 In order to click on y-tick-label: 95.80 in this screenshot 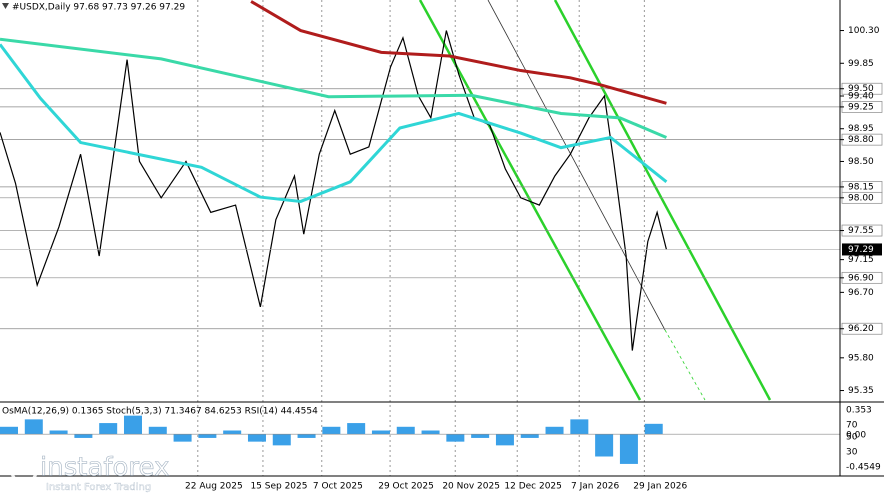, I will do `click(861, 358)`.